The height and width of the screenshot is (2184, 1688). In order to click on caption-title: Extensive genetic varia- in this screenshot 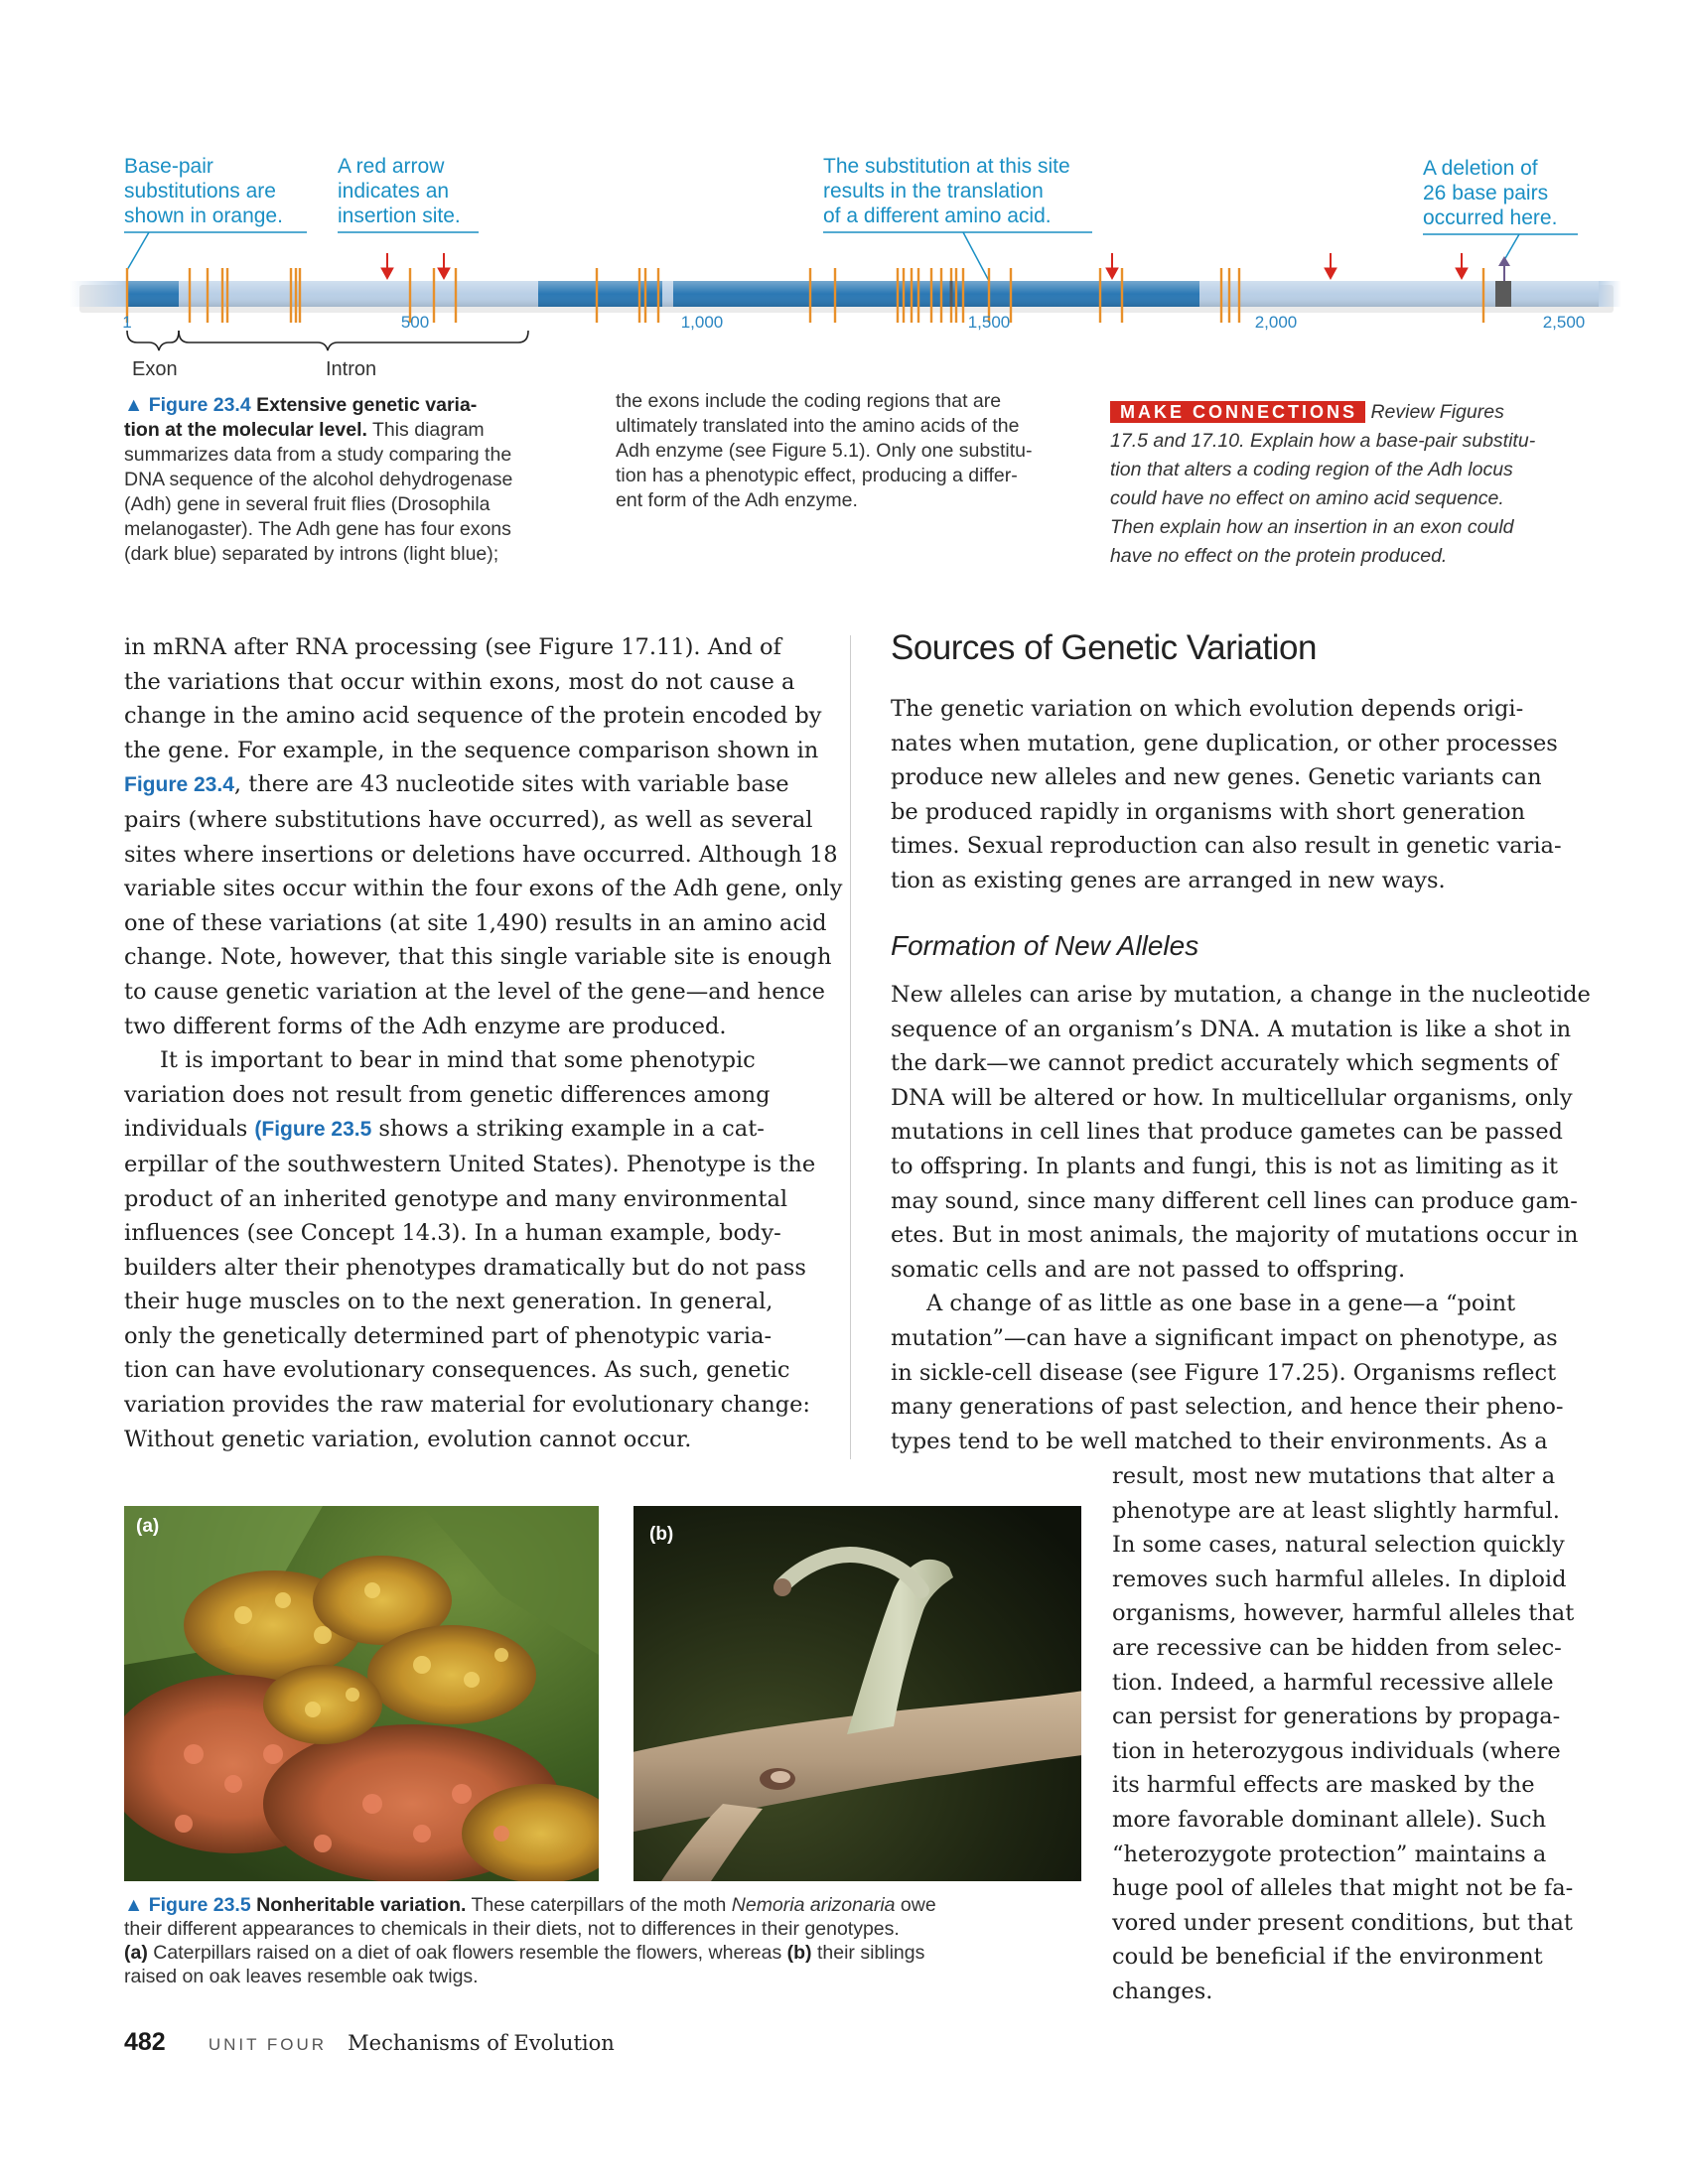, I will do `click(364, 405)`.